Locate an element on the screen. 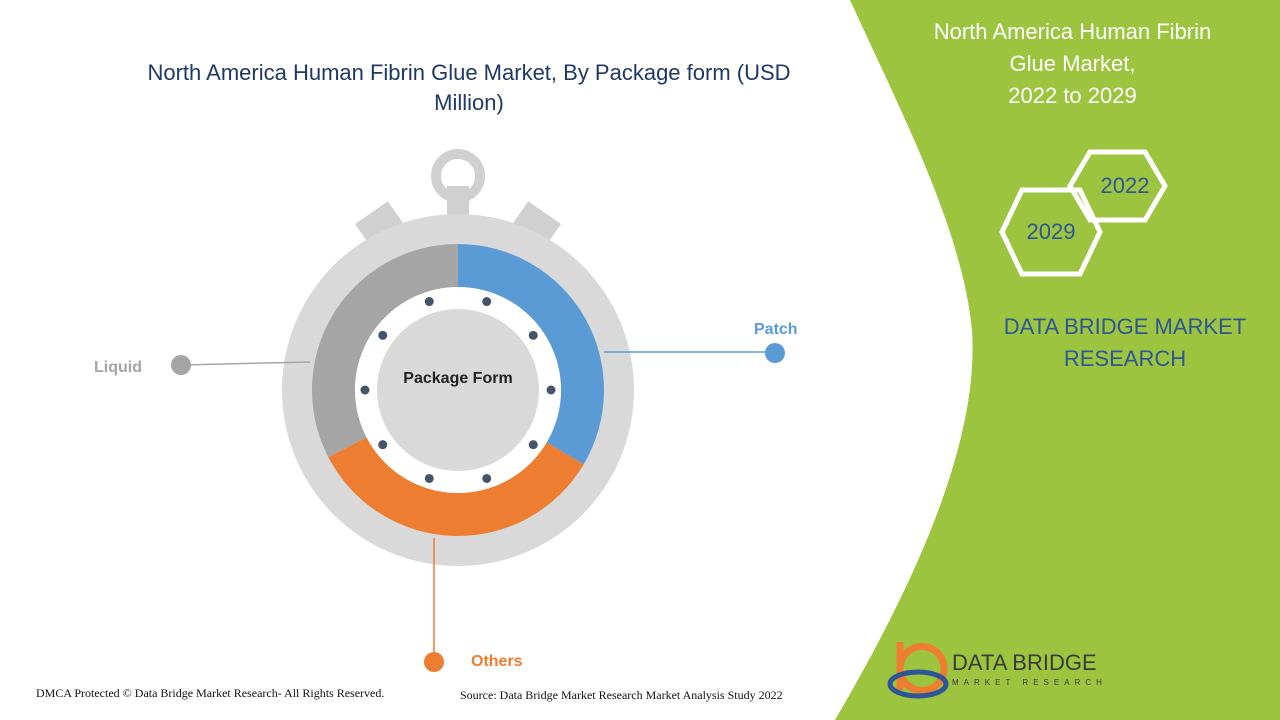 The image size is (1280, 720). logo-tagline: MARKET RESEARCH is located at coordinates (1029, 682).